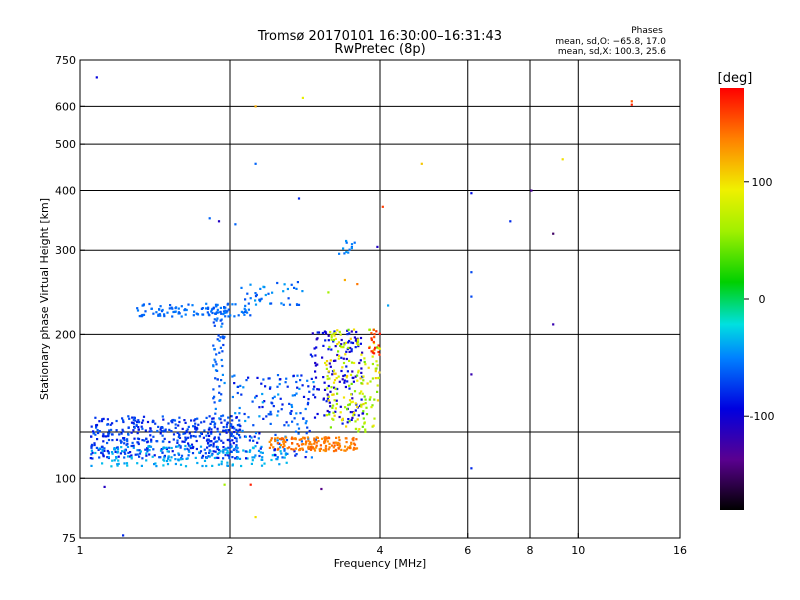  Describe the element at coordinates (230, 550) in the screenshot. I see `x-tick-label: 2` at that location.